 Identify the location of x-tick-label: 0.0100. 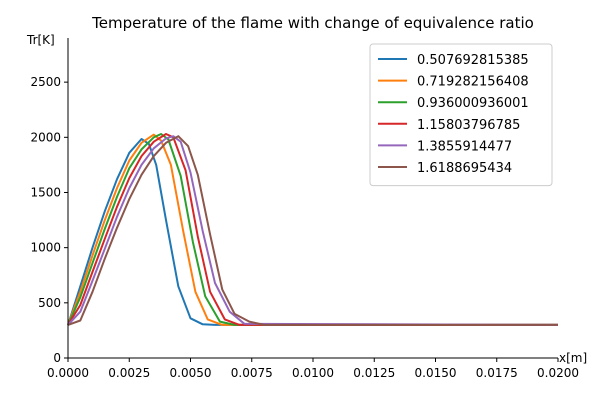
(313, 373).